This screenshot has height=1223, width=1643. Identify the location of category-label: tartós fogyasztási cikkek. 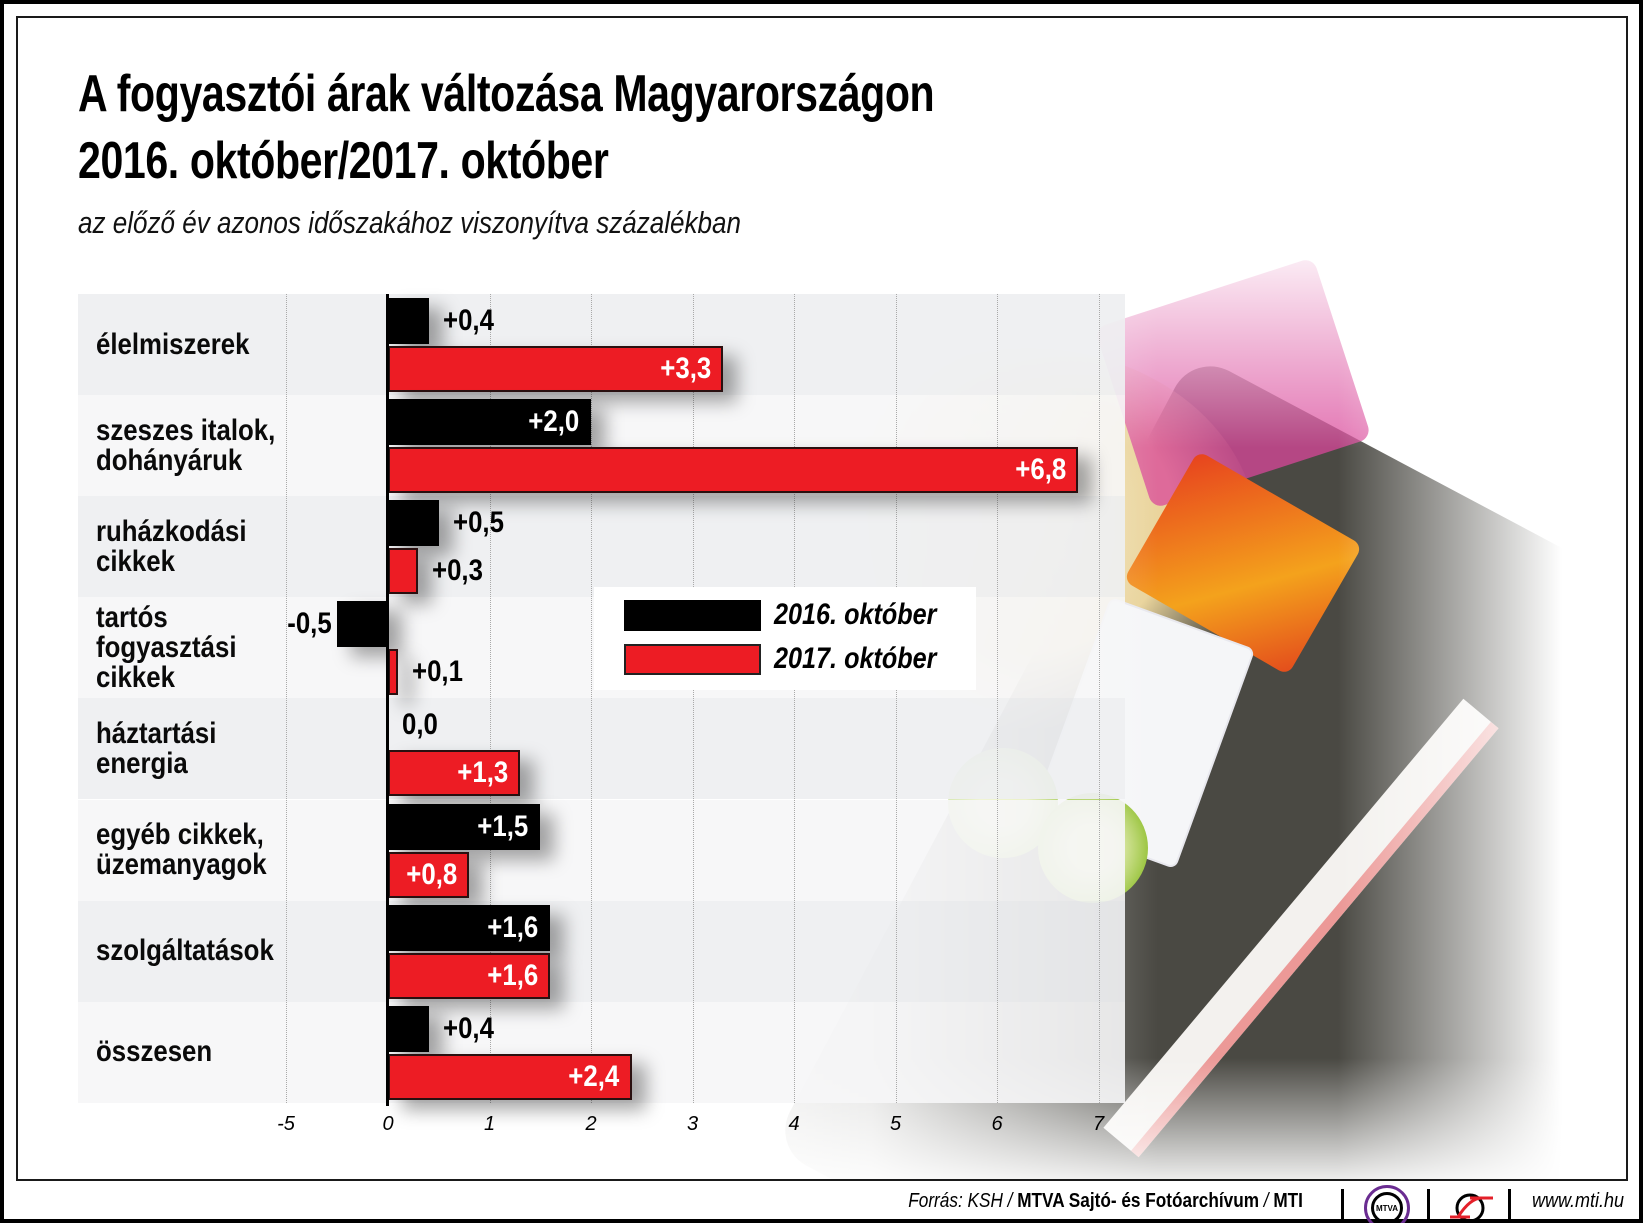
(166, 647).